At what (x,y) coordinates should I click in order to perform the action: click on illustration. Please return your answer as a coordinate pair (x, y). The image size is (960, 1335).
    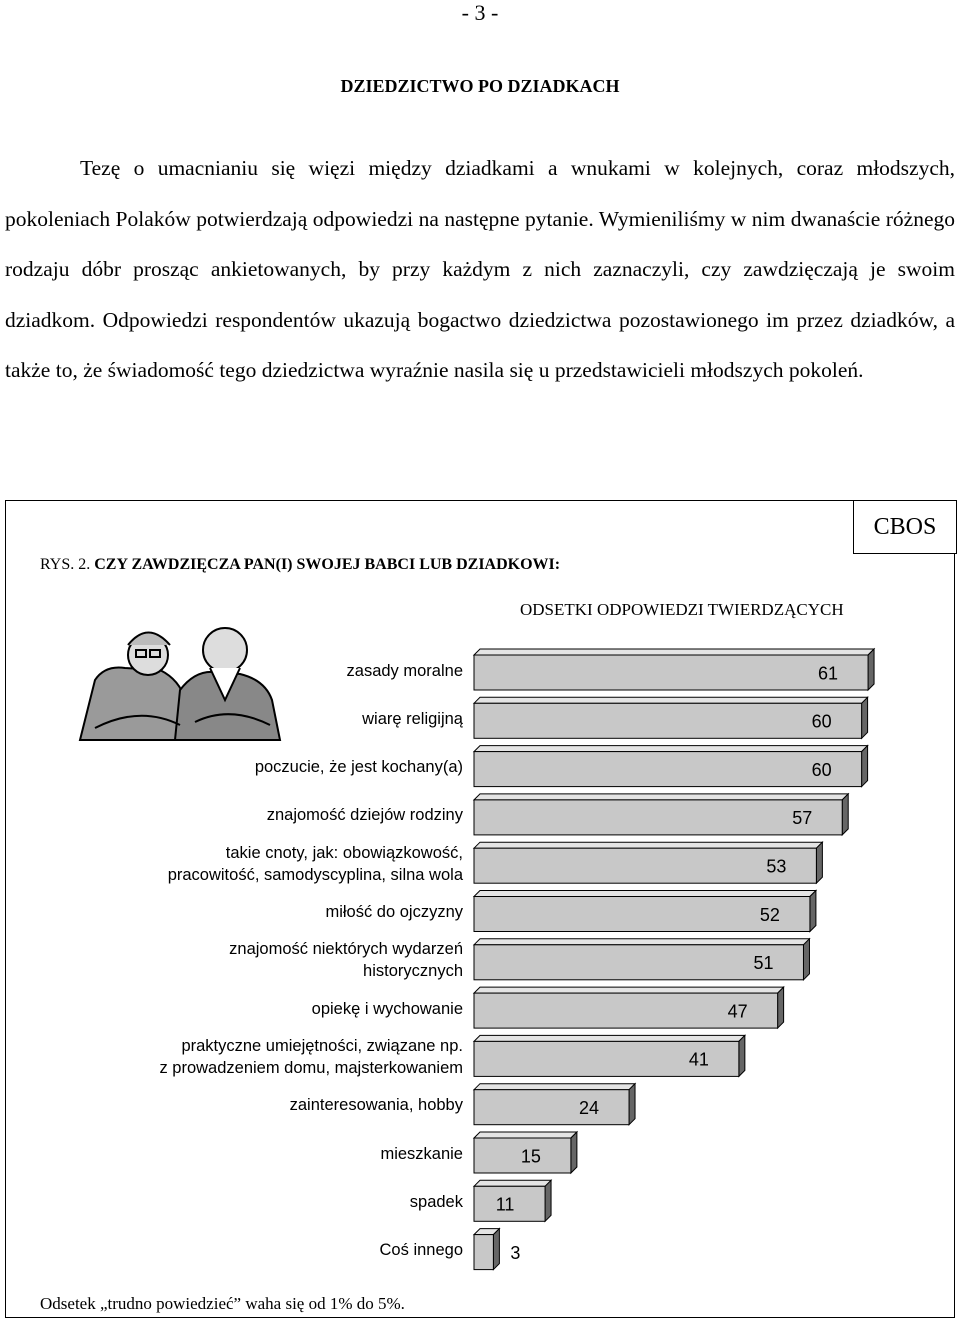
    Looking at the image, I should click on (180, 684).